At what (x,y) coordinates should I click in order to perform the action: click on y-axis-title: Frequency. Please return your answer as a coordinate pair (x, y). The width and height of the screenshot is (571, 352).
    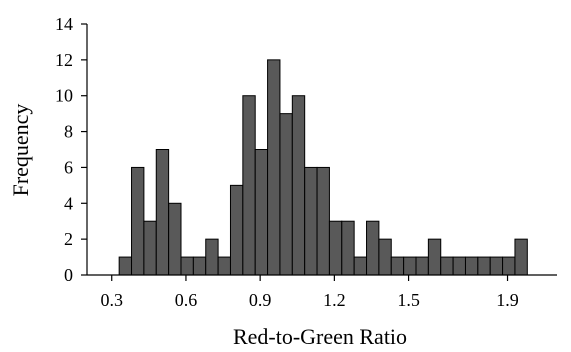
    Looking at the image, I should click on (20, 150).